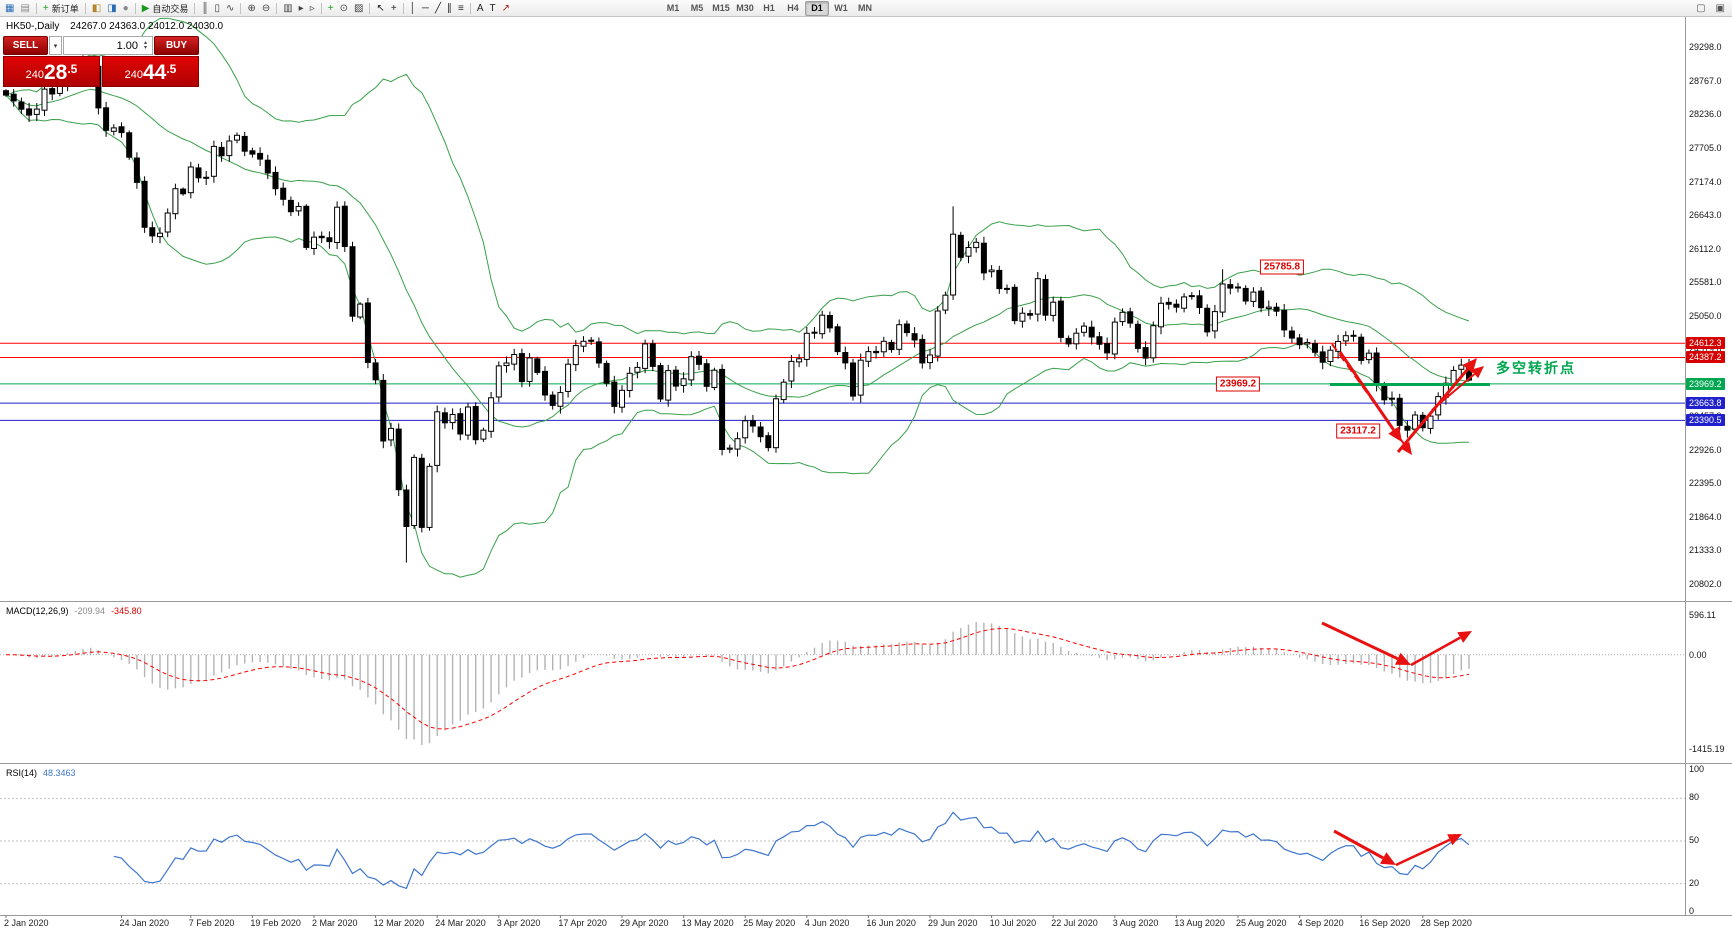 The width and height of the screenshot is (1732, 938). What do you see at coordinates (841, 8) in the screenshot?
I see `timeframe-w1: W1` at bounding box center [841, 8].